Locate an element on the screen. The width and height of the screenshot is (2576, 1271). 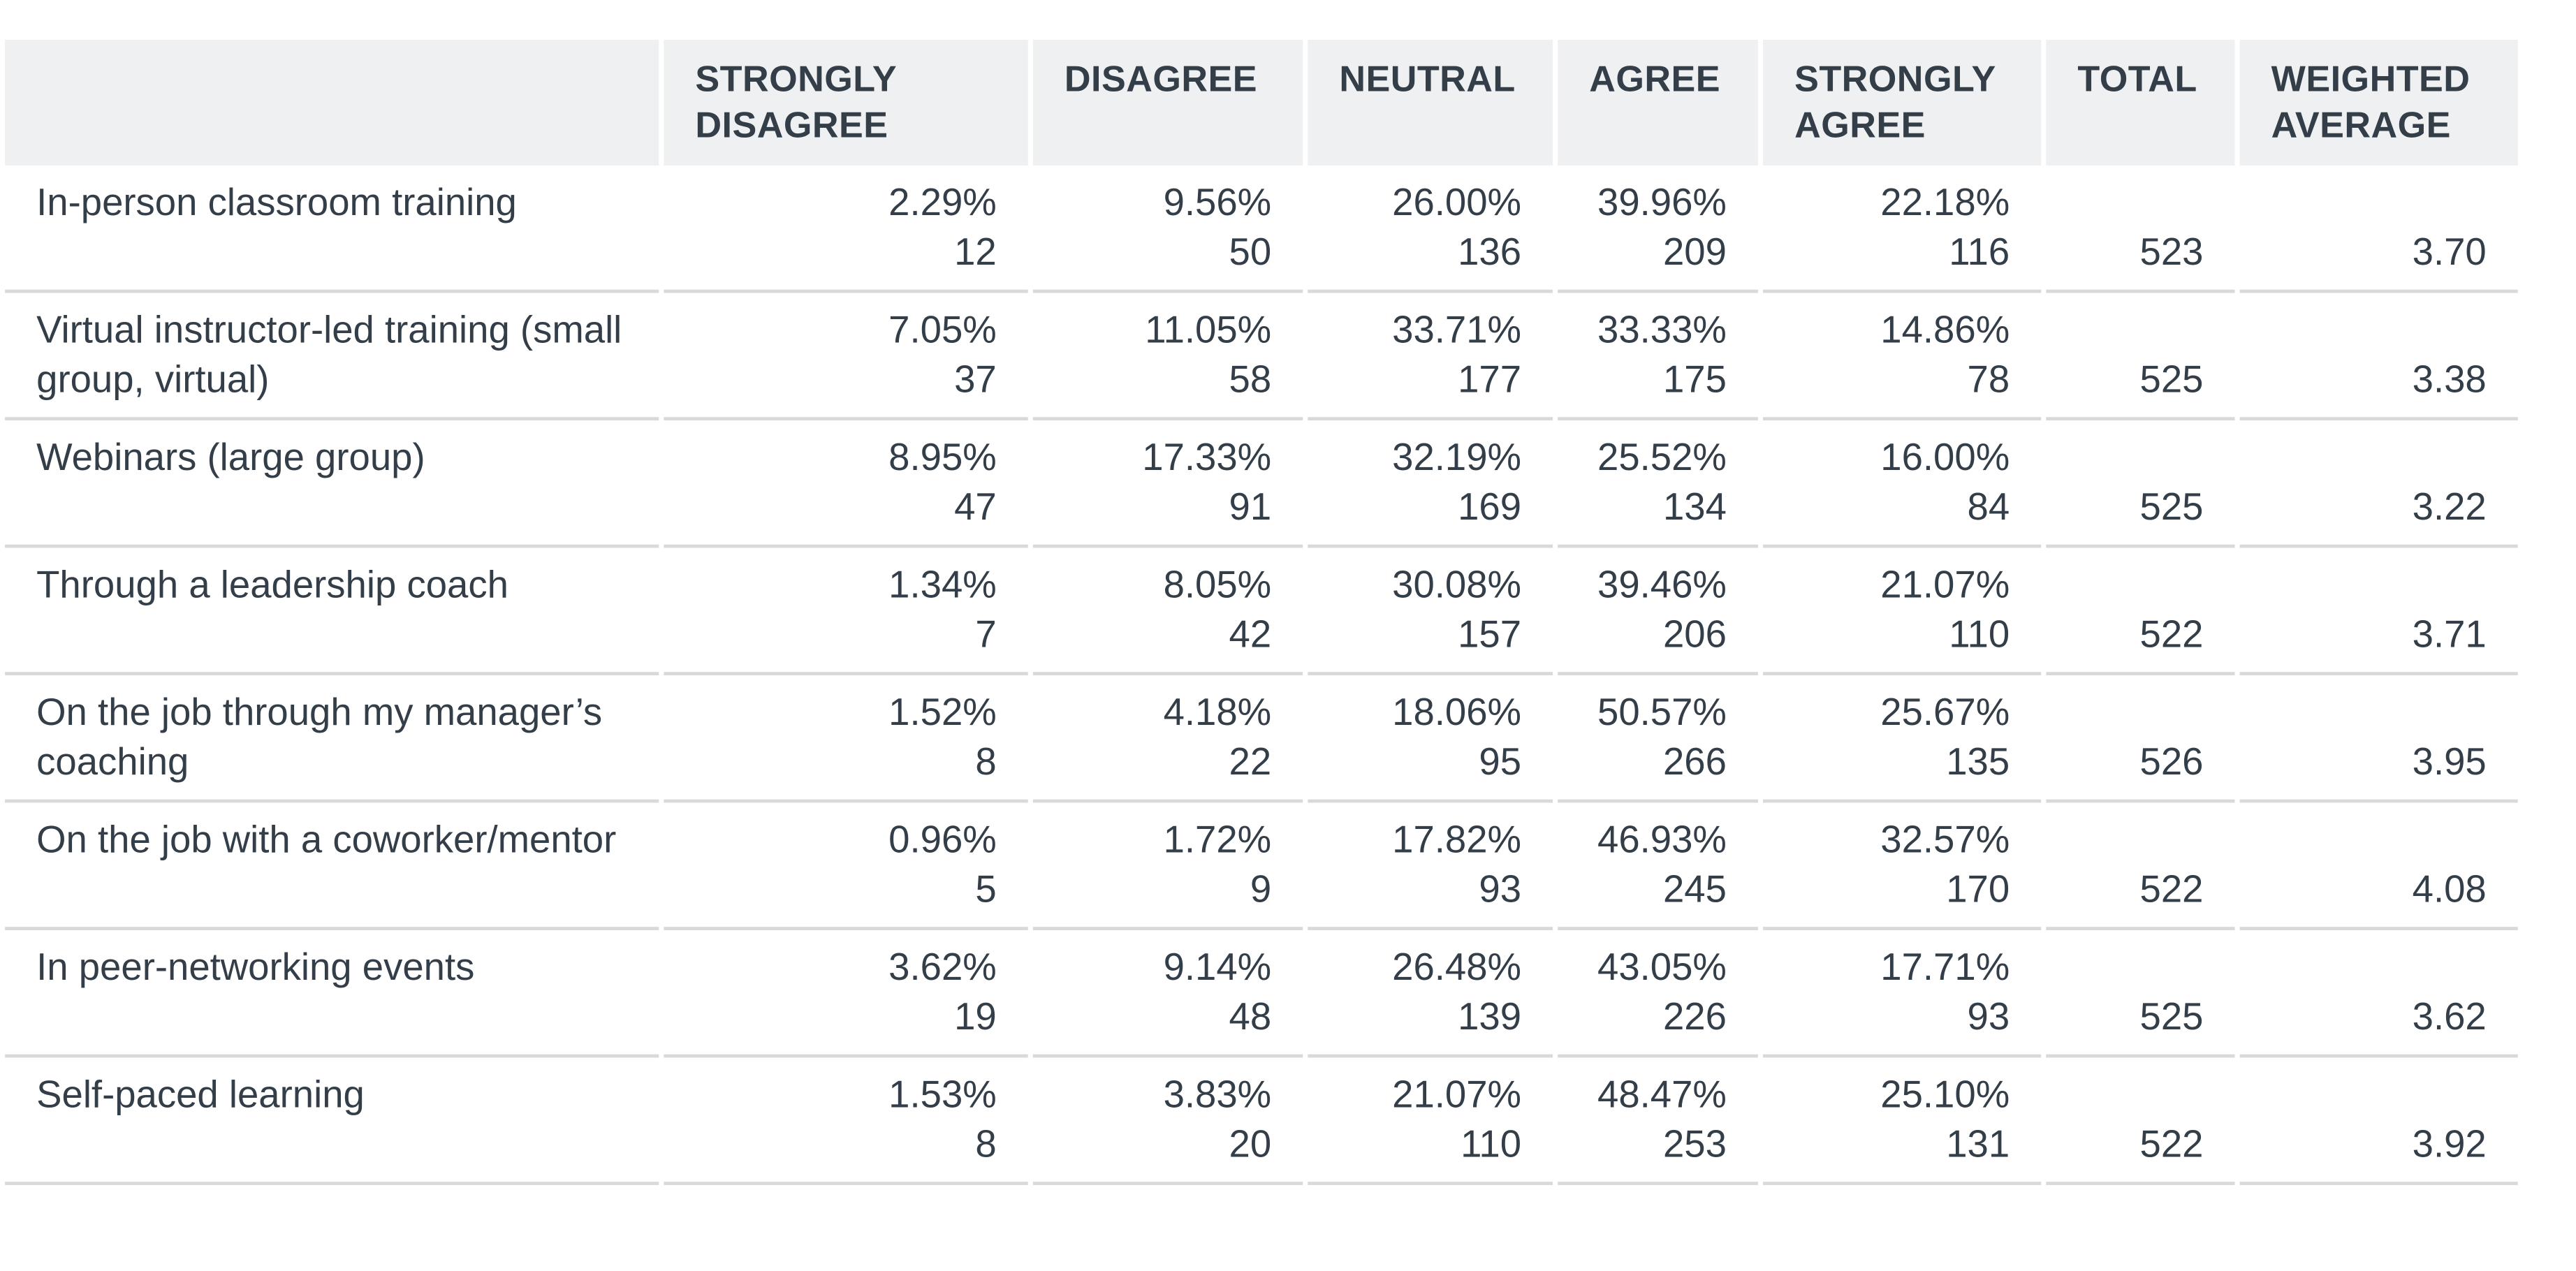
cell-percentage: 17.71% is located at coordinates (1945, 966).